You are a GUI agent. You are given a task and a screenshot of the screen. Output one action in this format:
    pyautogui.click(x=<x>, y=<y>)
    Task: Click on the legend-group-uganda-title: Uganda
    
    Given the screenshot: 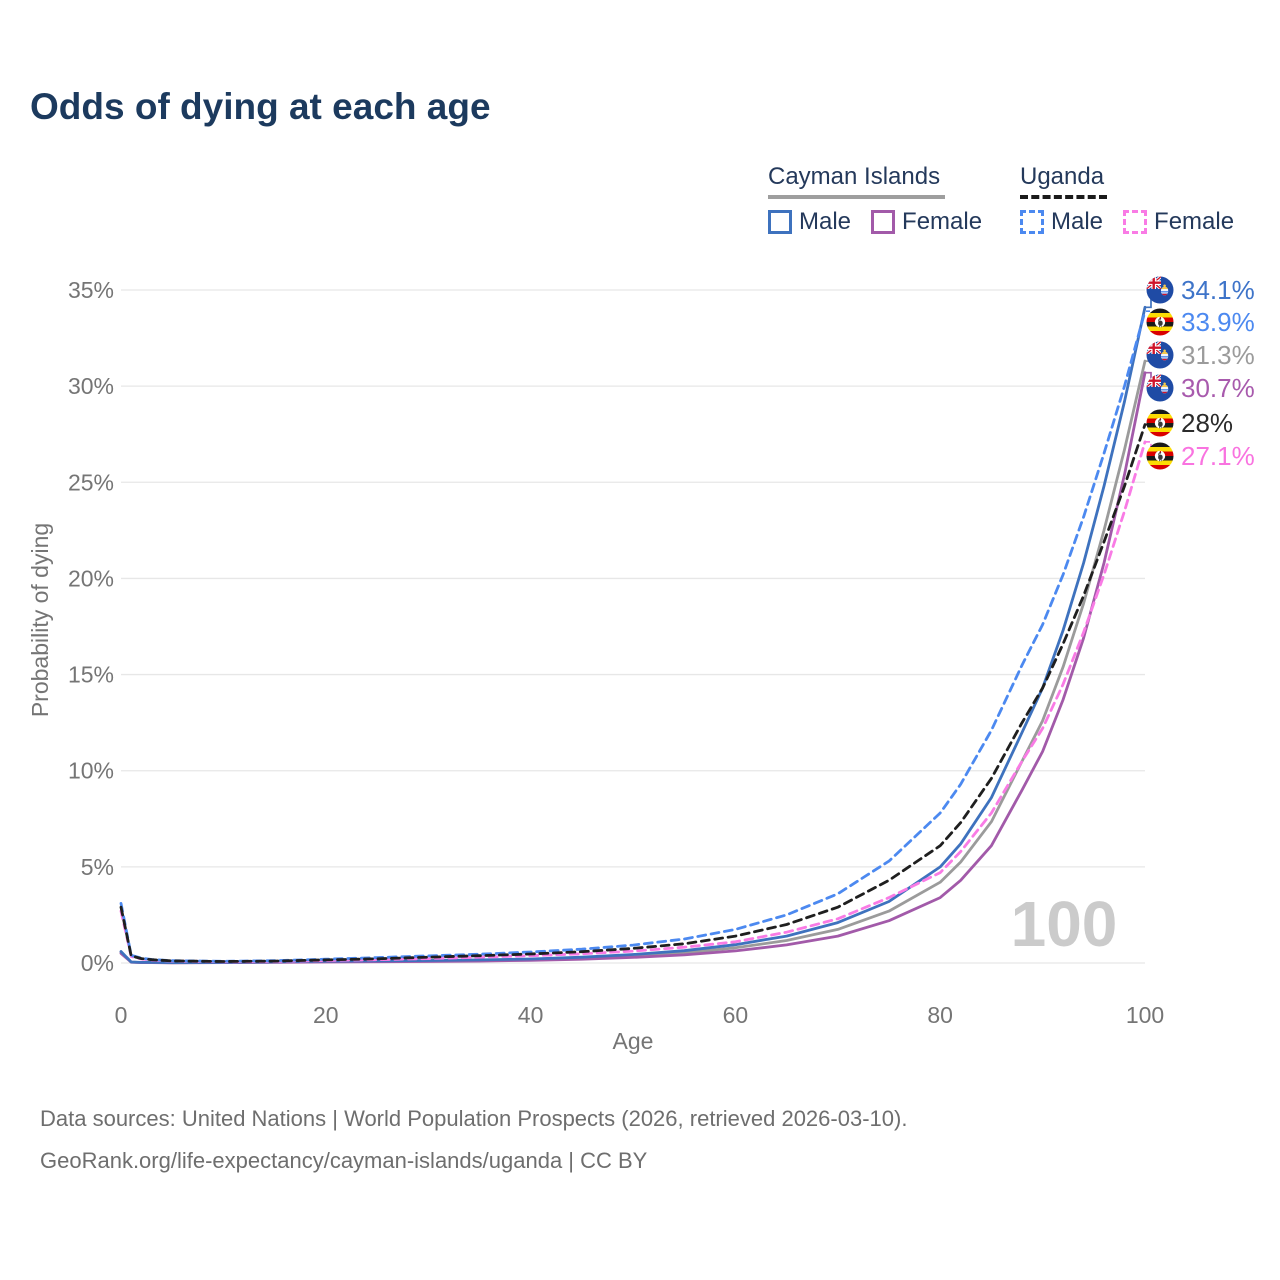 What is the action you would take?
    pyautogui.click(x=1062, y=176)
    